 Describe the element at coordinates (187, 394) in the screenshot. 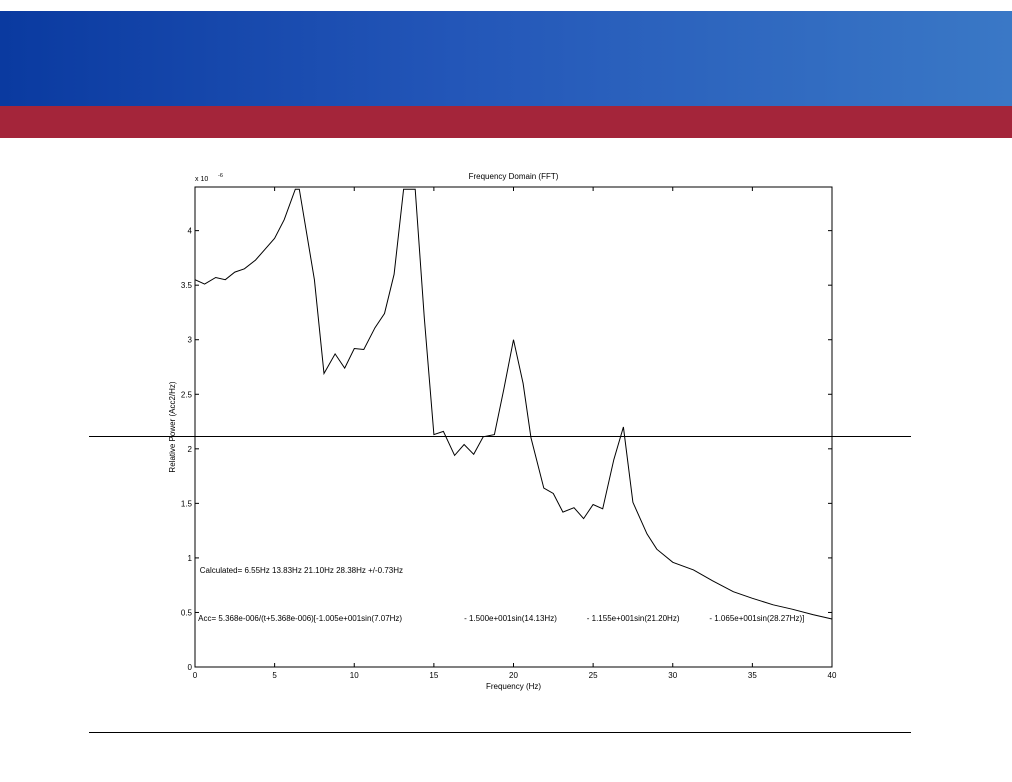

I see `y-tick-label: 2.5` at that location.